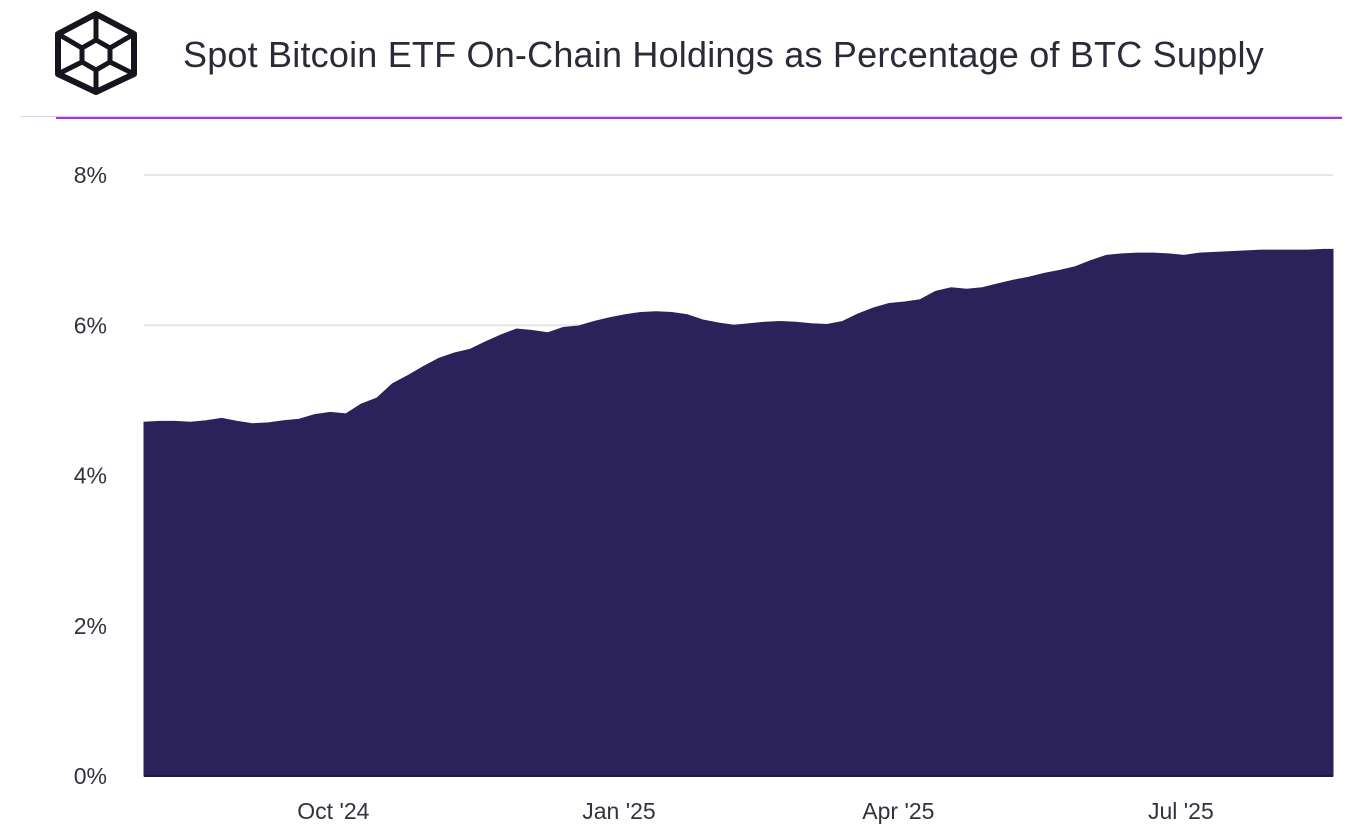  What do you see at coordinates (755, 811) in the screenshot?
I see `x-axis-ticks: Oct '24 Jan '25 Apr '25 Jul '25` at bounding box center [755, 811].